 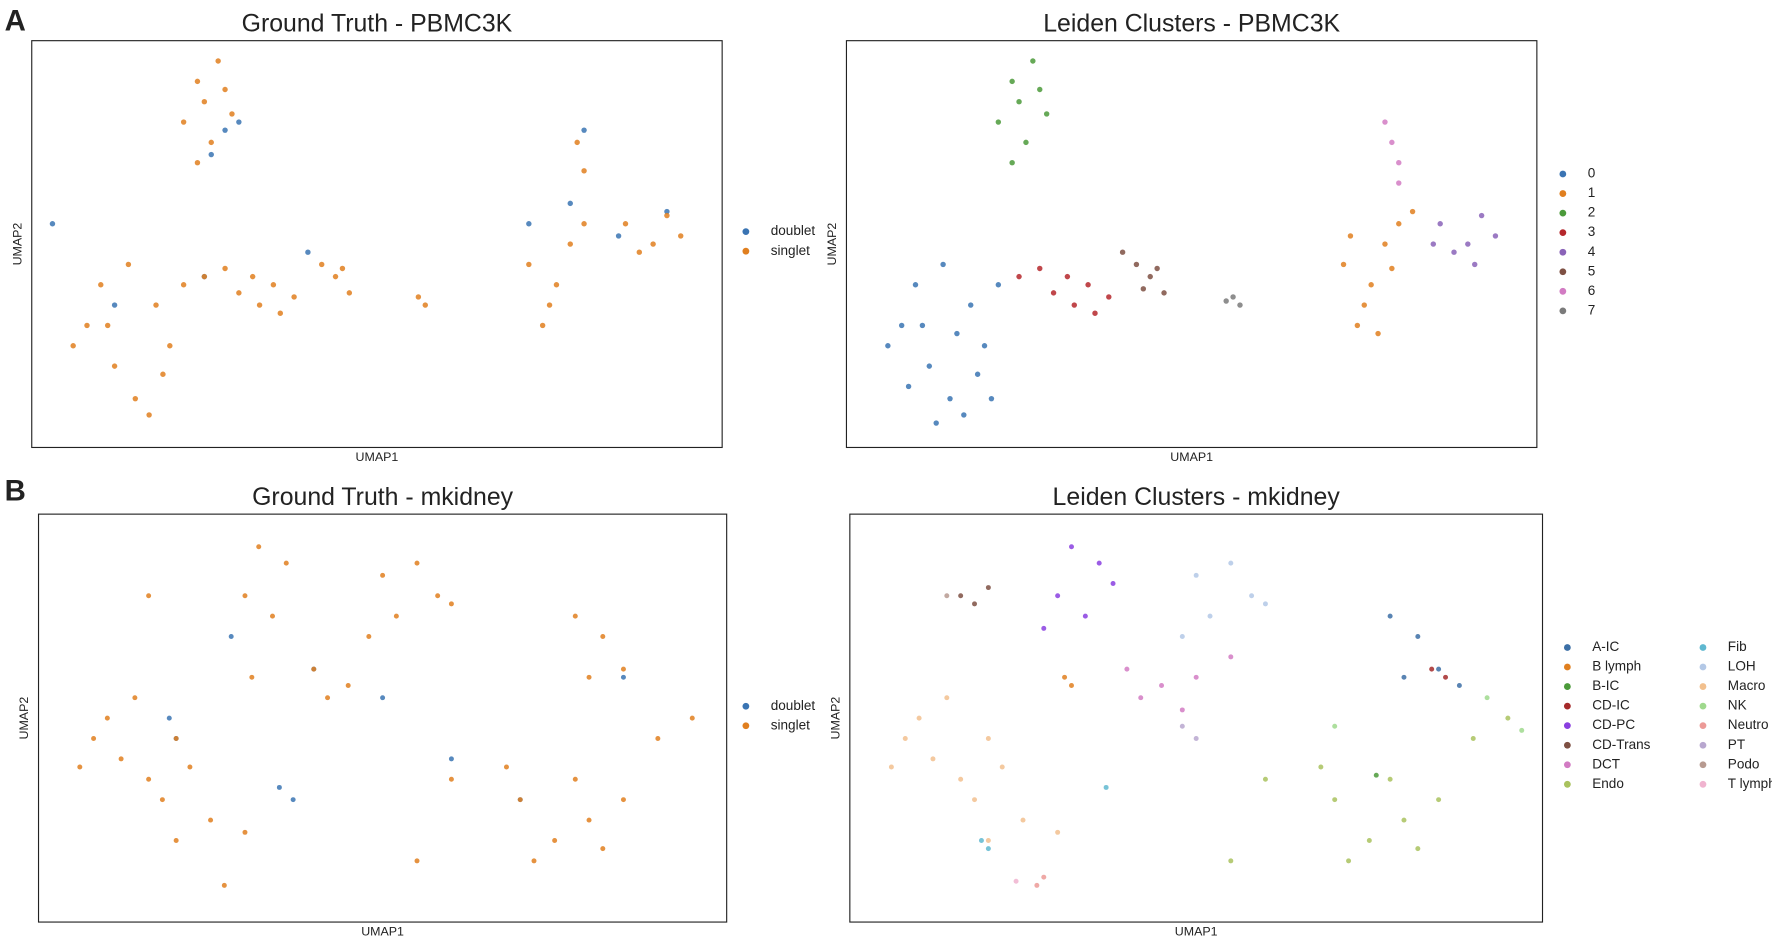 What do you see at coordinates (1608, 783) in the screenshot?
I see `legend-label: Endo` at bounding box center [1608, 783].